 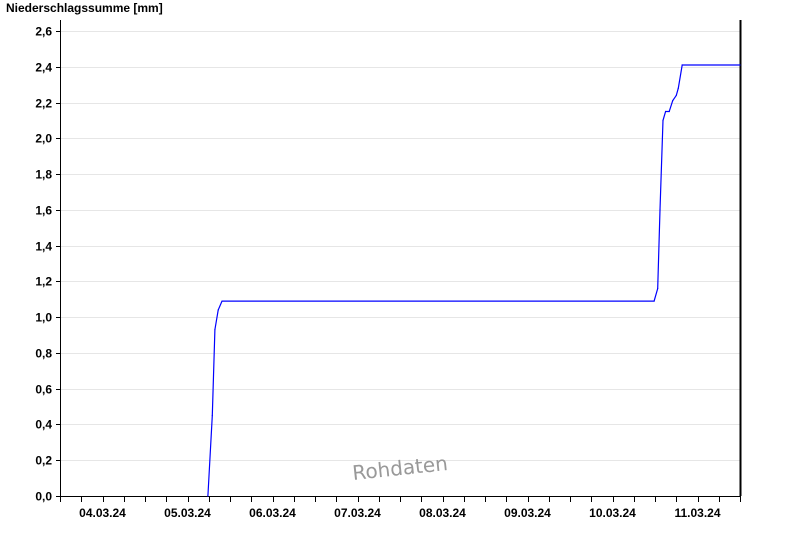 What do you see at coordinates (43, 139) in the screenshot?
I see `y-tick-label: 2,0` at bounding box center [43, 139].